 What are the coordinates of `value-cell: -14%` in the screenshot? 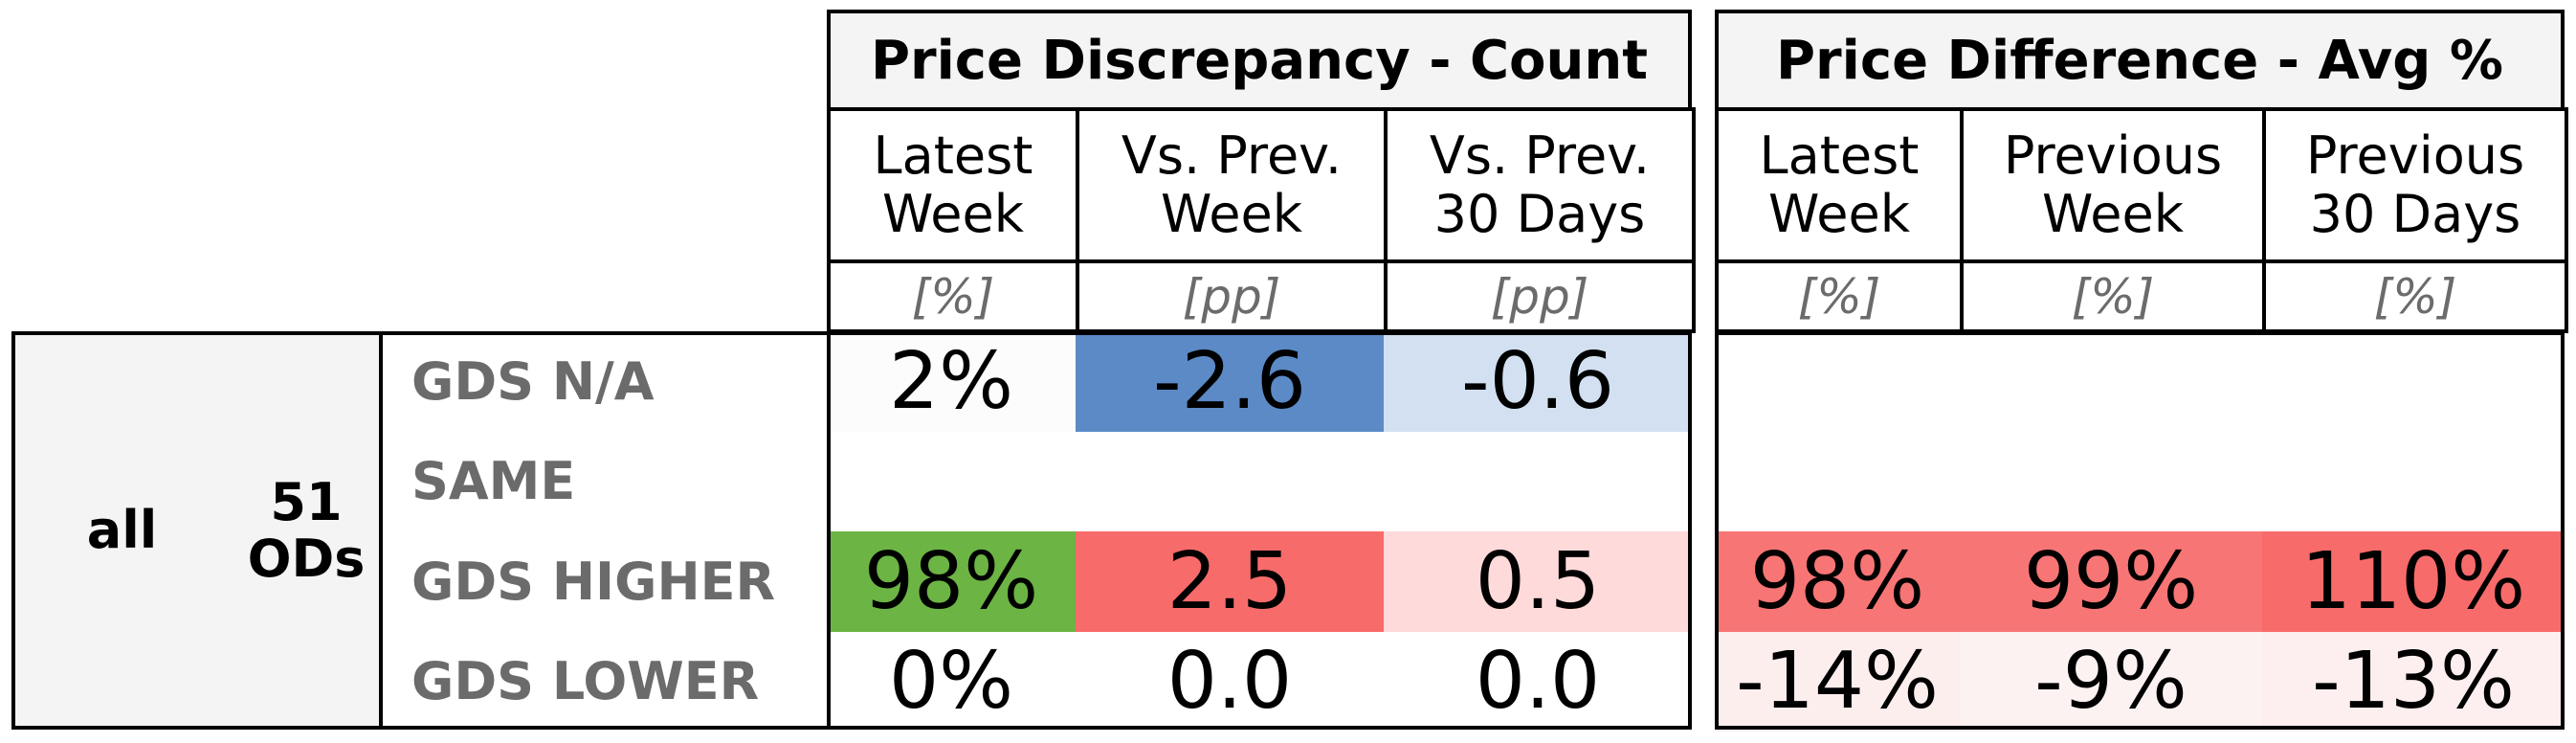 It's located at (1837, 681).